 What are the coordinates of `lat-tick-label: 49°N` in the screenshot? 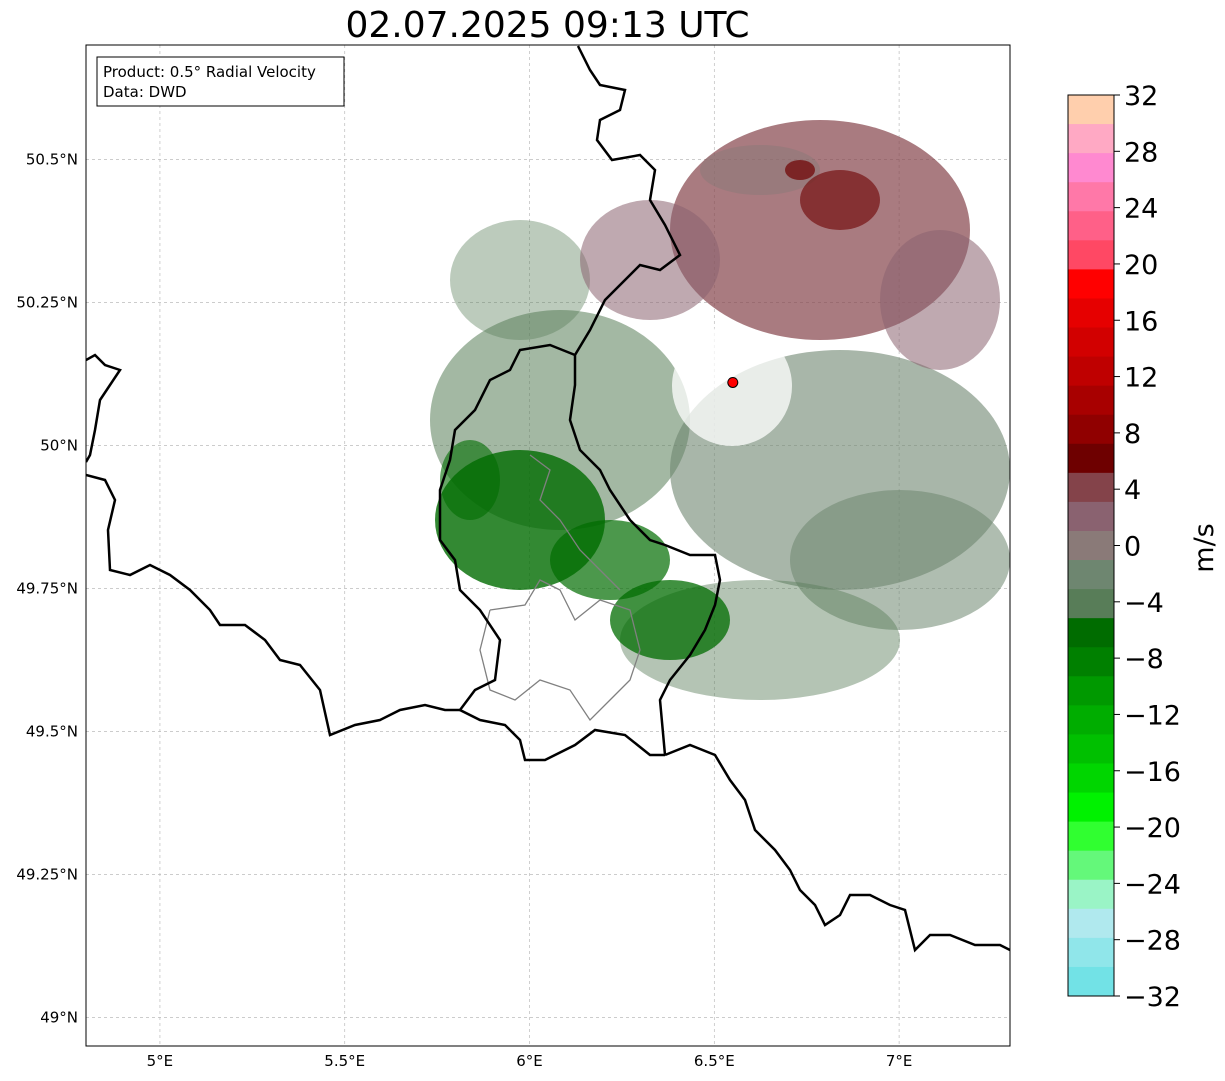 It's located at (59, 1017).